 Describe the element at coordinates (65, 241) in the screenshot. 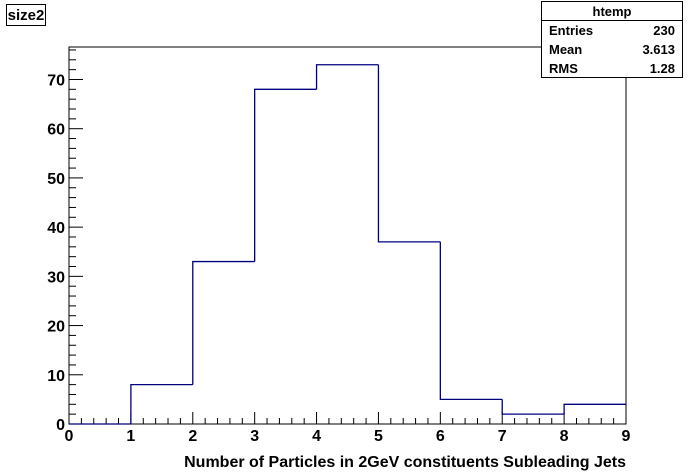

I see `y-axis: 0 10 20 30 40 50 60 70` at that location.